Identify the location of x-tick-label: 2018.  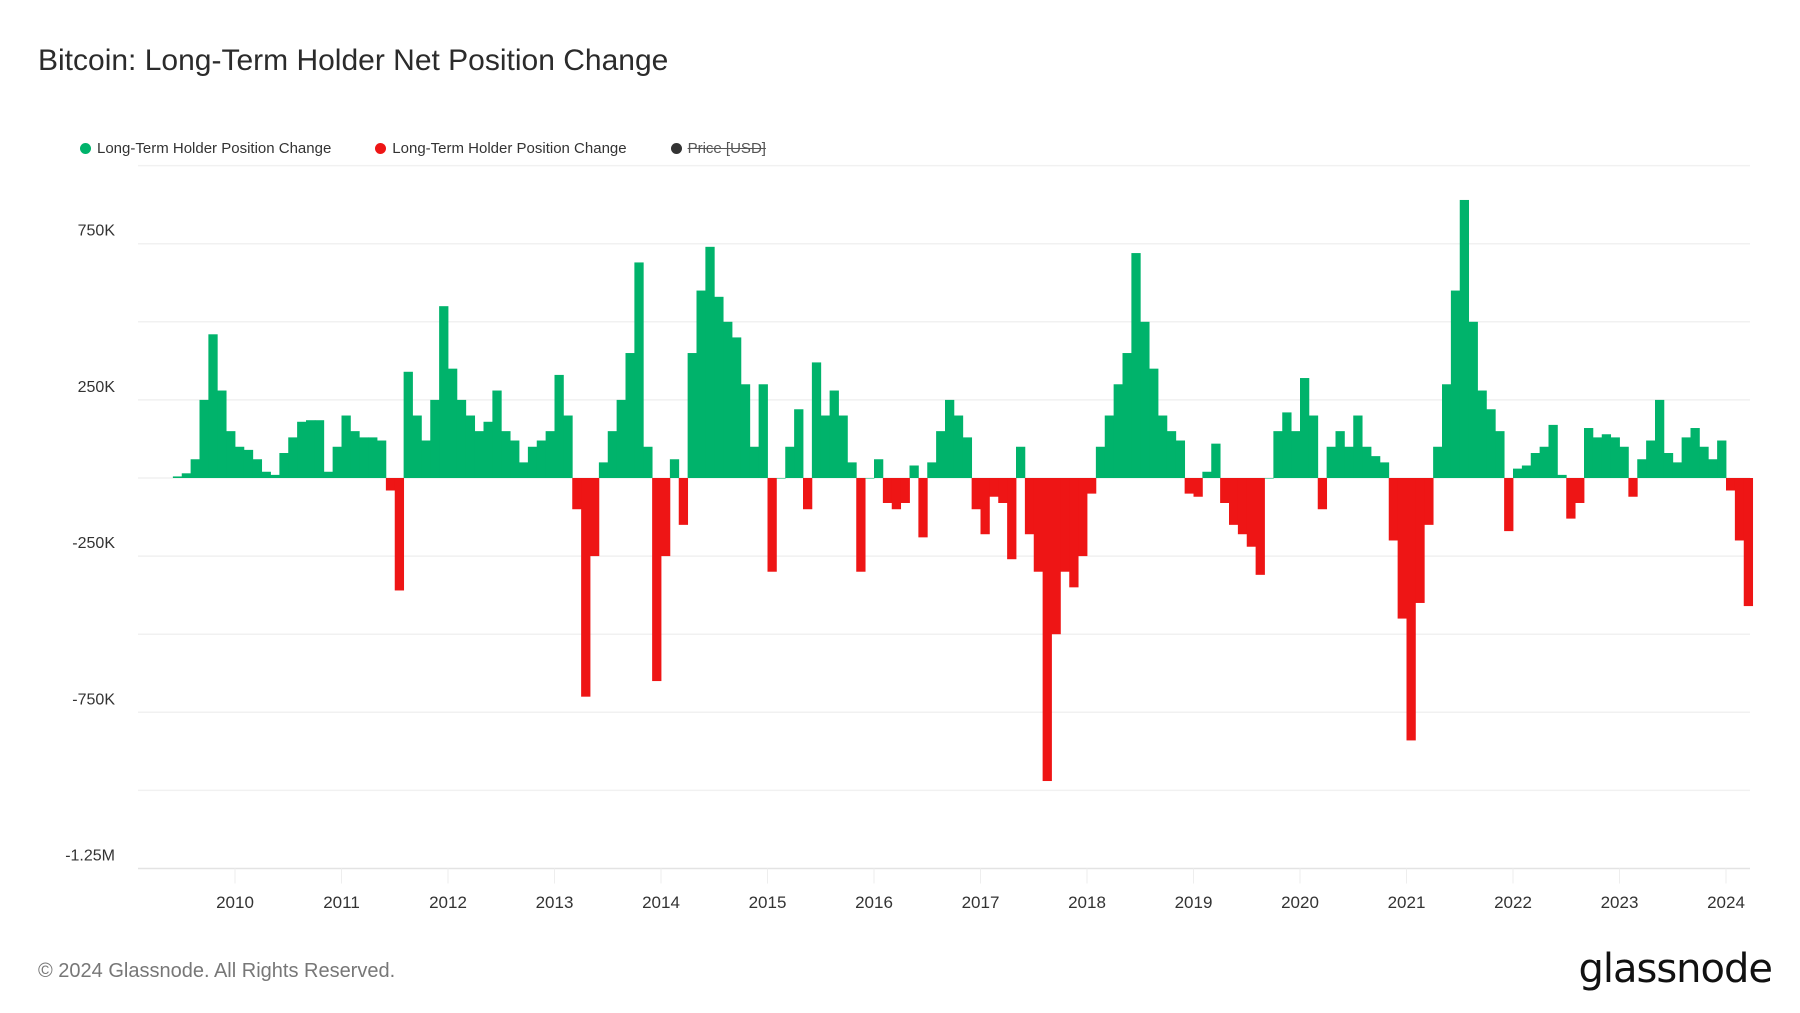
(1087, 902).